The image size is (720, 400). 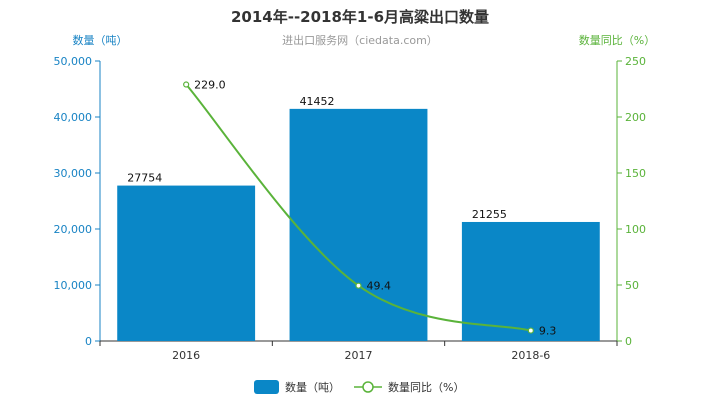 I want to click on x-tick-label: 2017, so click(x=359, y=355).